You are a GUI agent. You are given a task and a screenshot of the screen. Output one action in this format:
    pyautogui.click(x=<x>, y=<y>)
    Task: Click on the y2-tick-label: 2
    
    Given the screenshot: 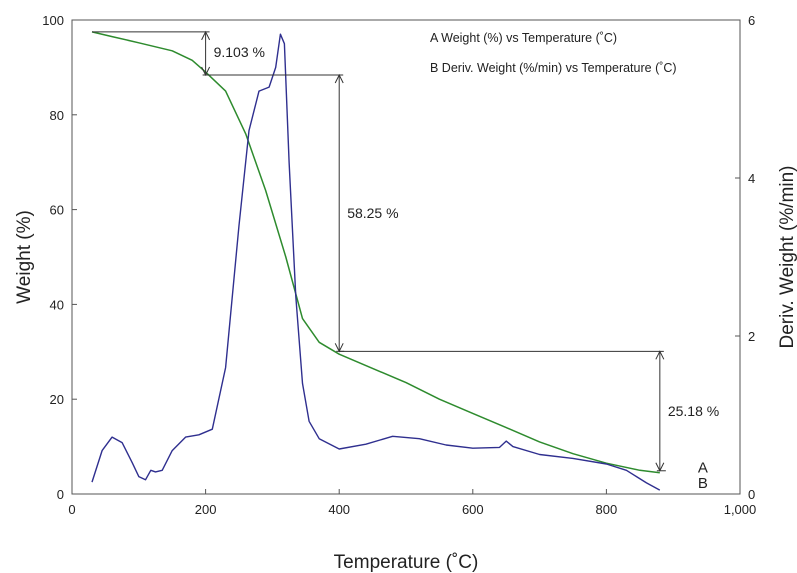 What is the action you would take?
    pyautogui.click(x=751, y=336)
    